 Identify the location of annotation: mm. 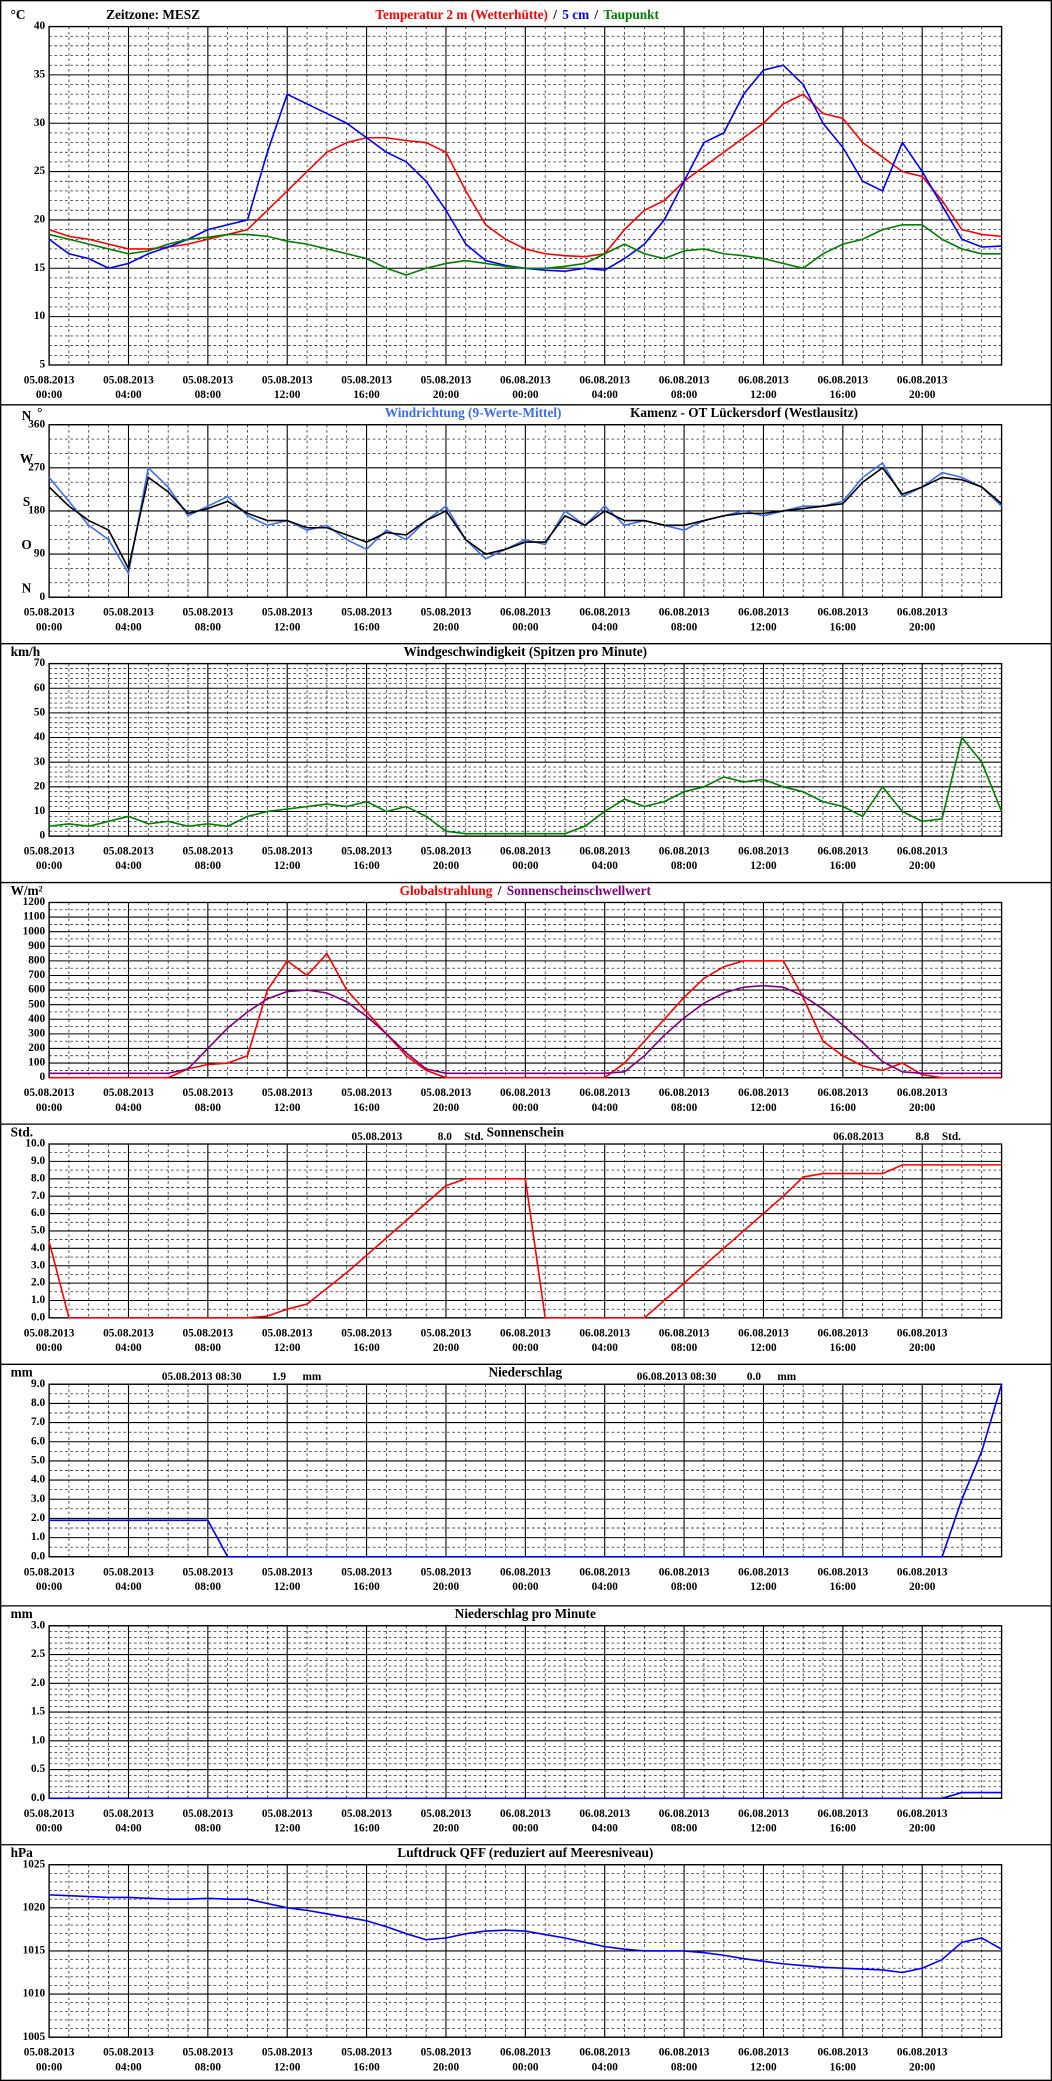
(786, 1377).